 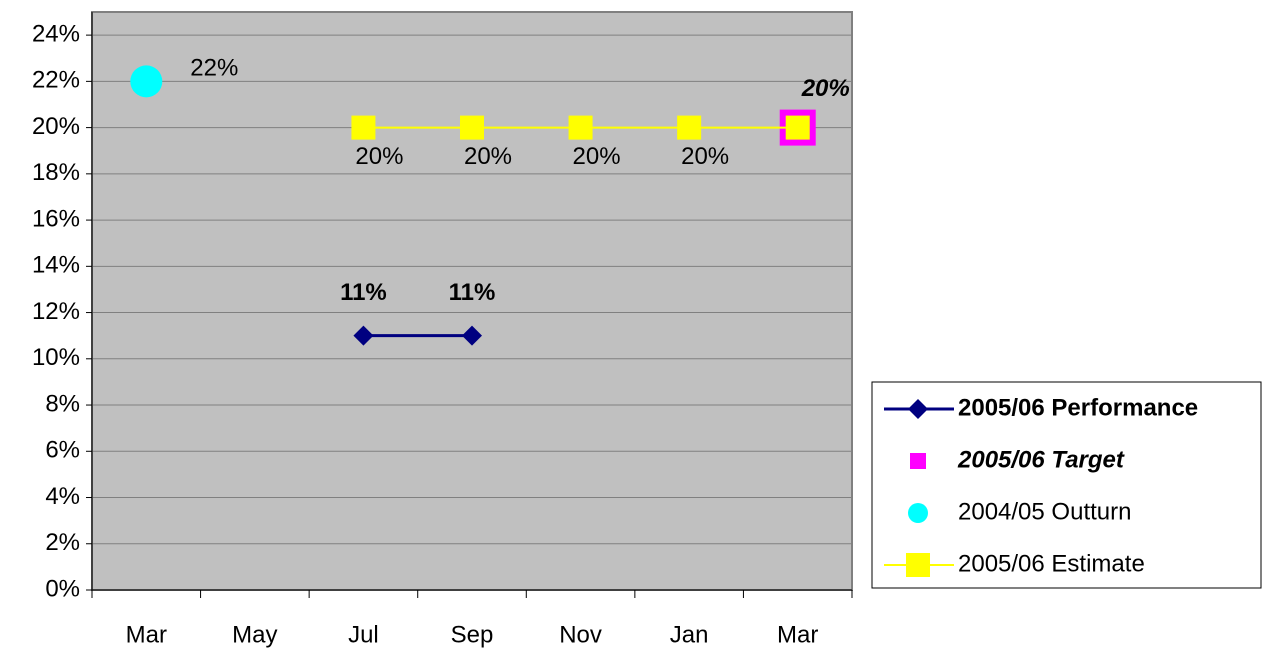 I want to click on y-tick-label: 12%, so click(x=56, y=311).